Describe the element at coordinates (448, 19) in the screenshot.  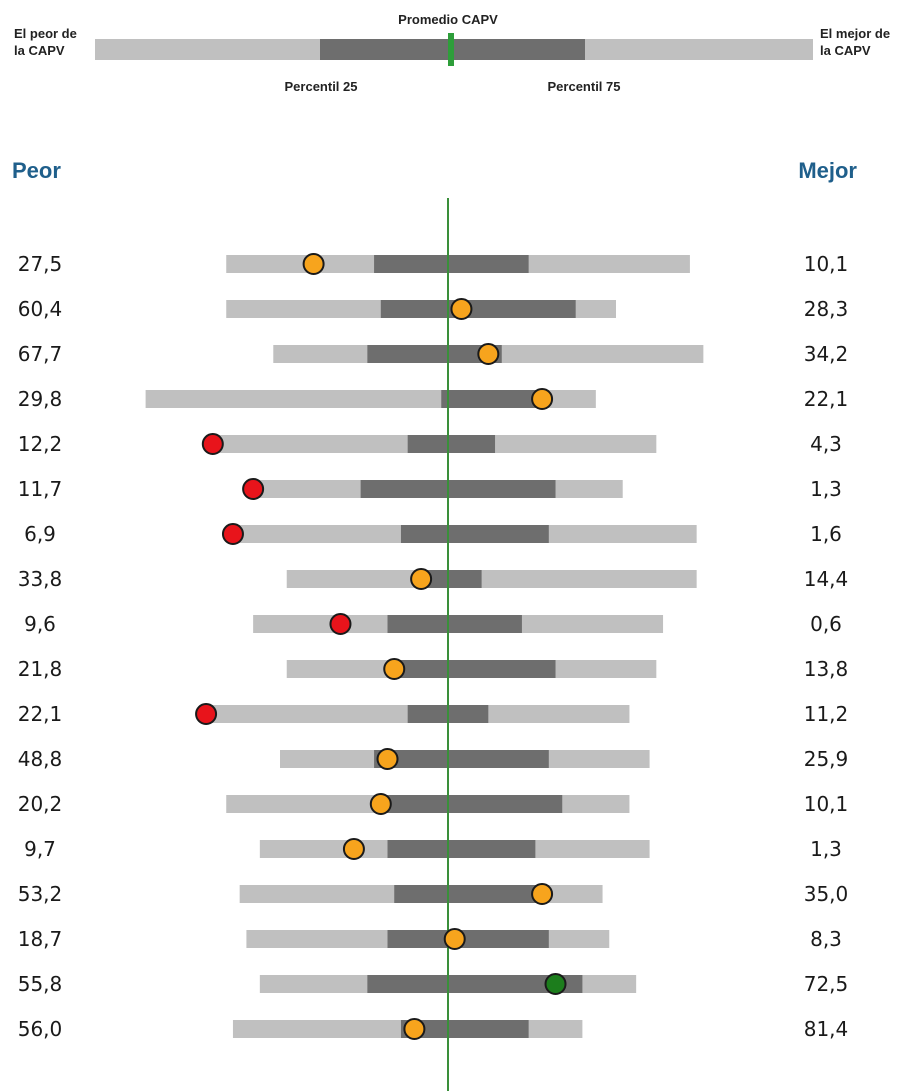
I see `legend-average-label: Promedio CAPV` at that location.